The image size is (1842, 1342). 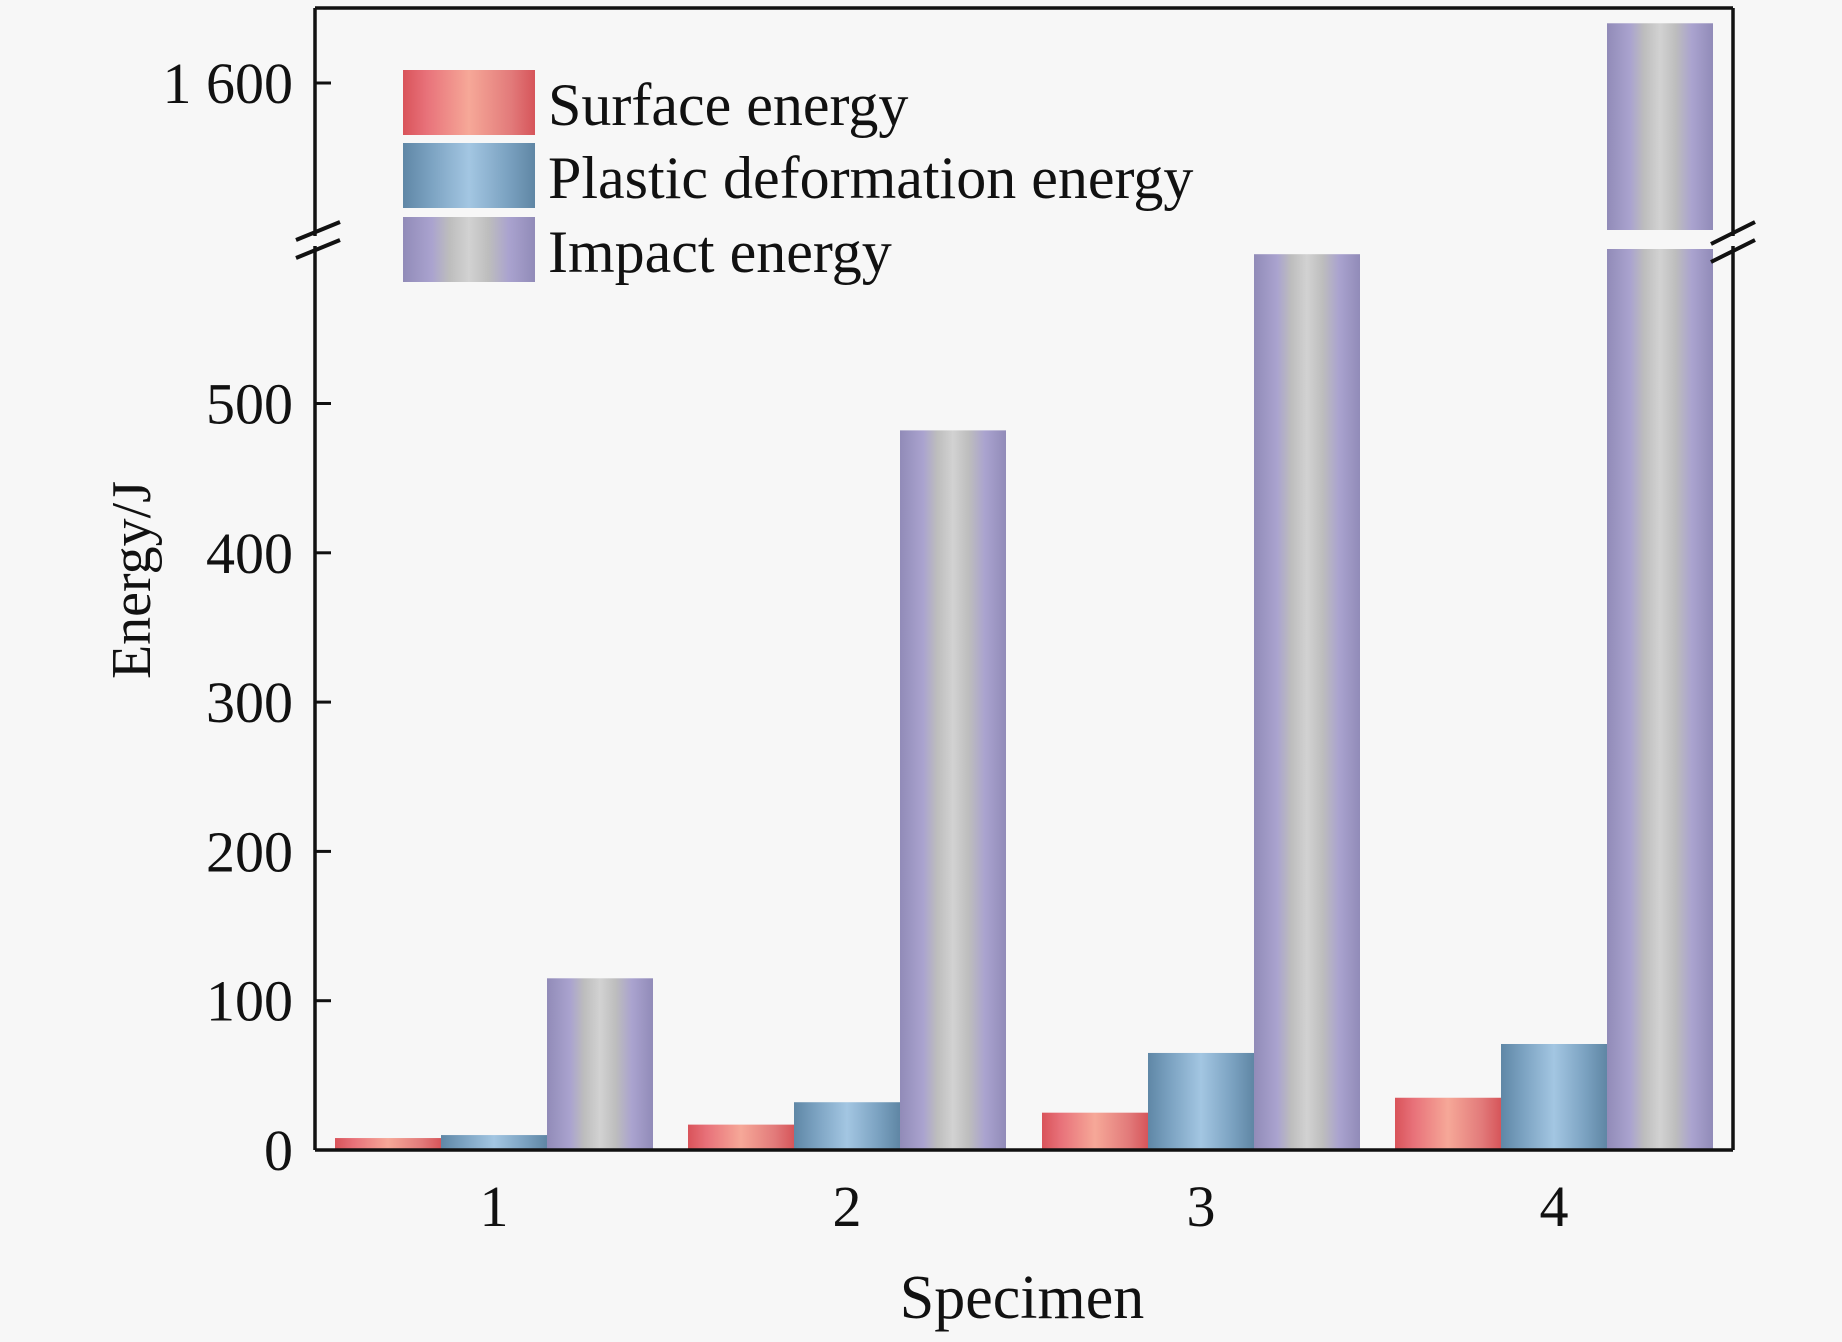 I want to click on y-tick-300-label: 300, so click(x=249, y=702).